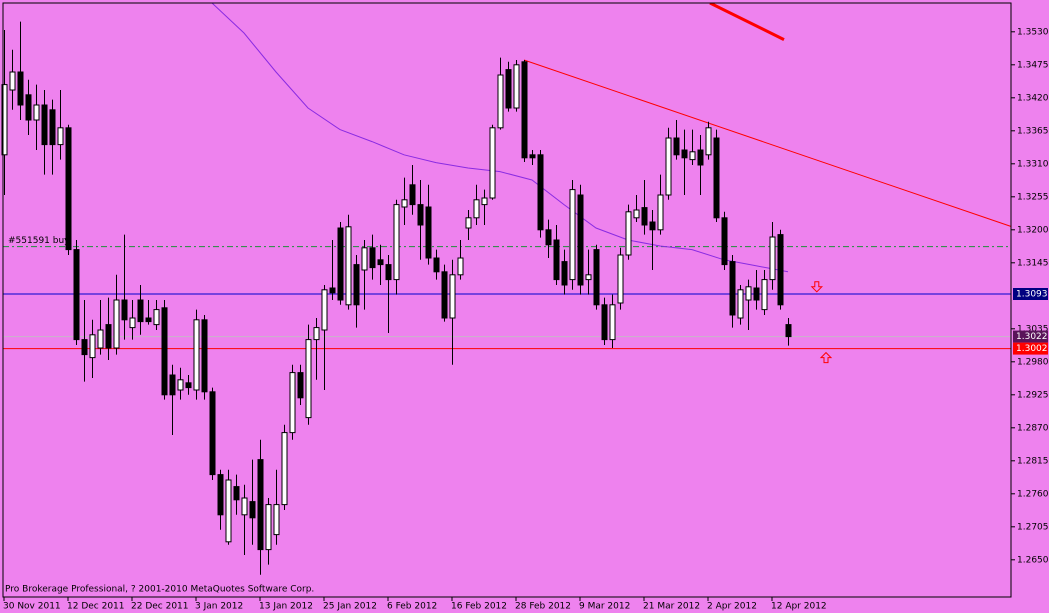  Describe the element at coordinates (1033, 560) in the screenshot. I see `y-tick-label: 1.2650` at that location.